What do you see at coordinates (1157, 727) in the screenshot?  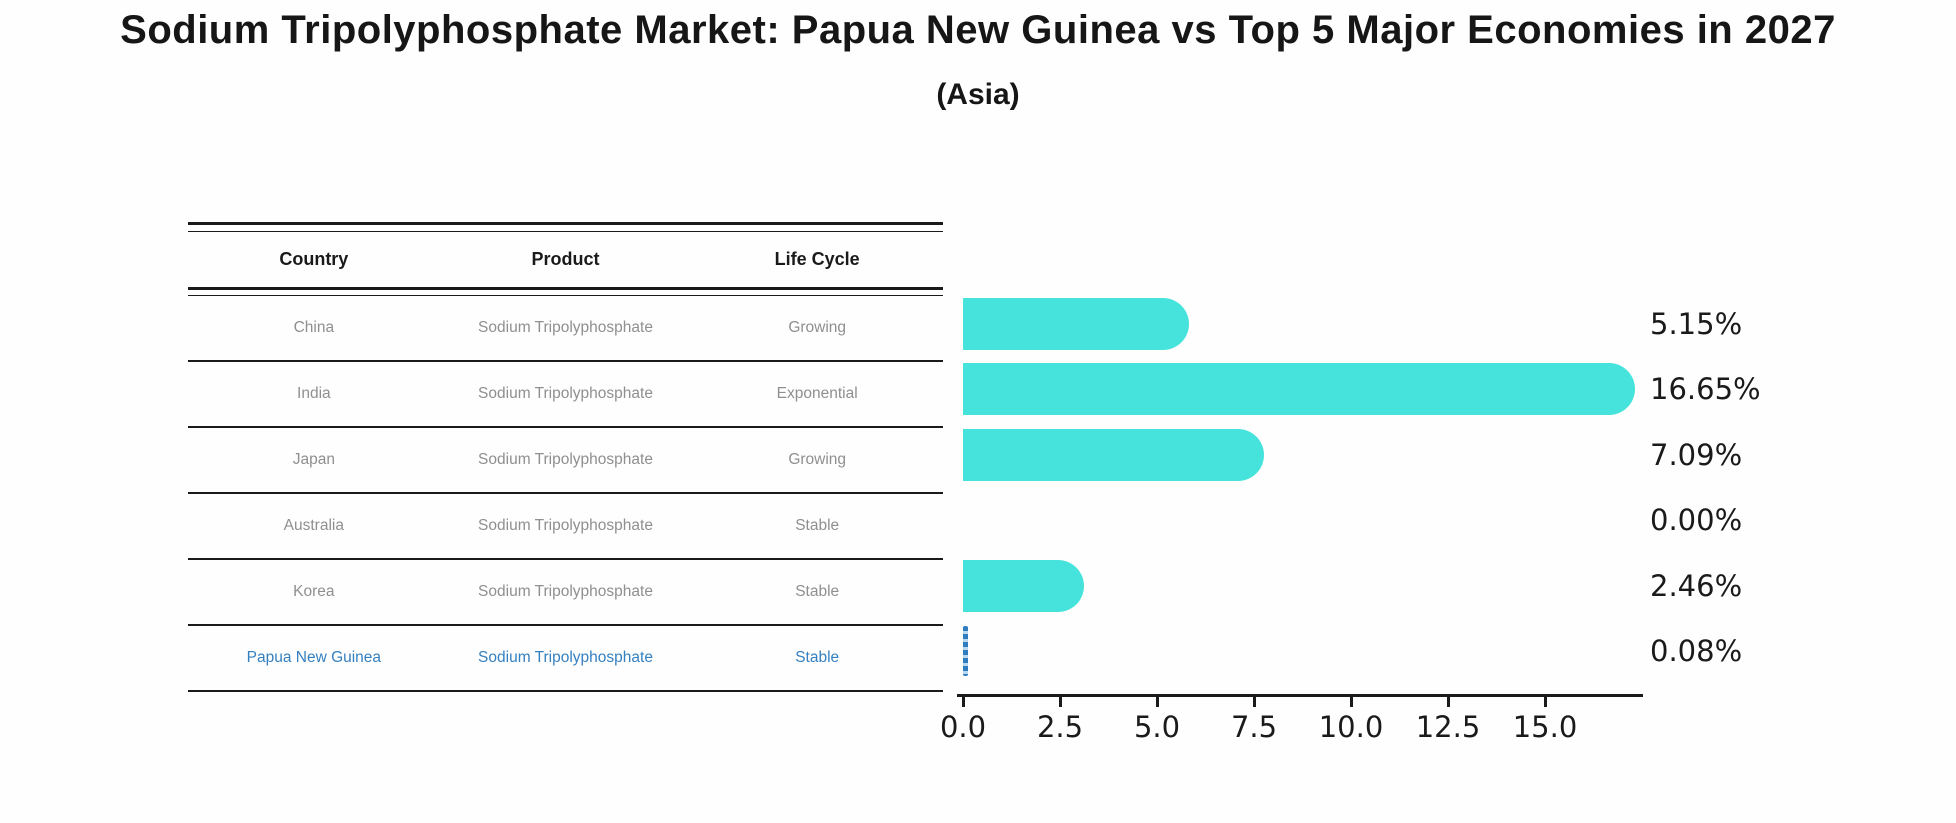 I see `x-tick-label: 5.0` at bounding box center [1157, 727].